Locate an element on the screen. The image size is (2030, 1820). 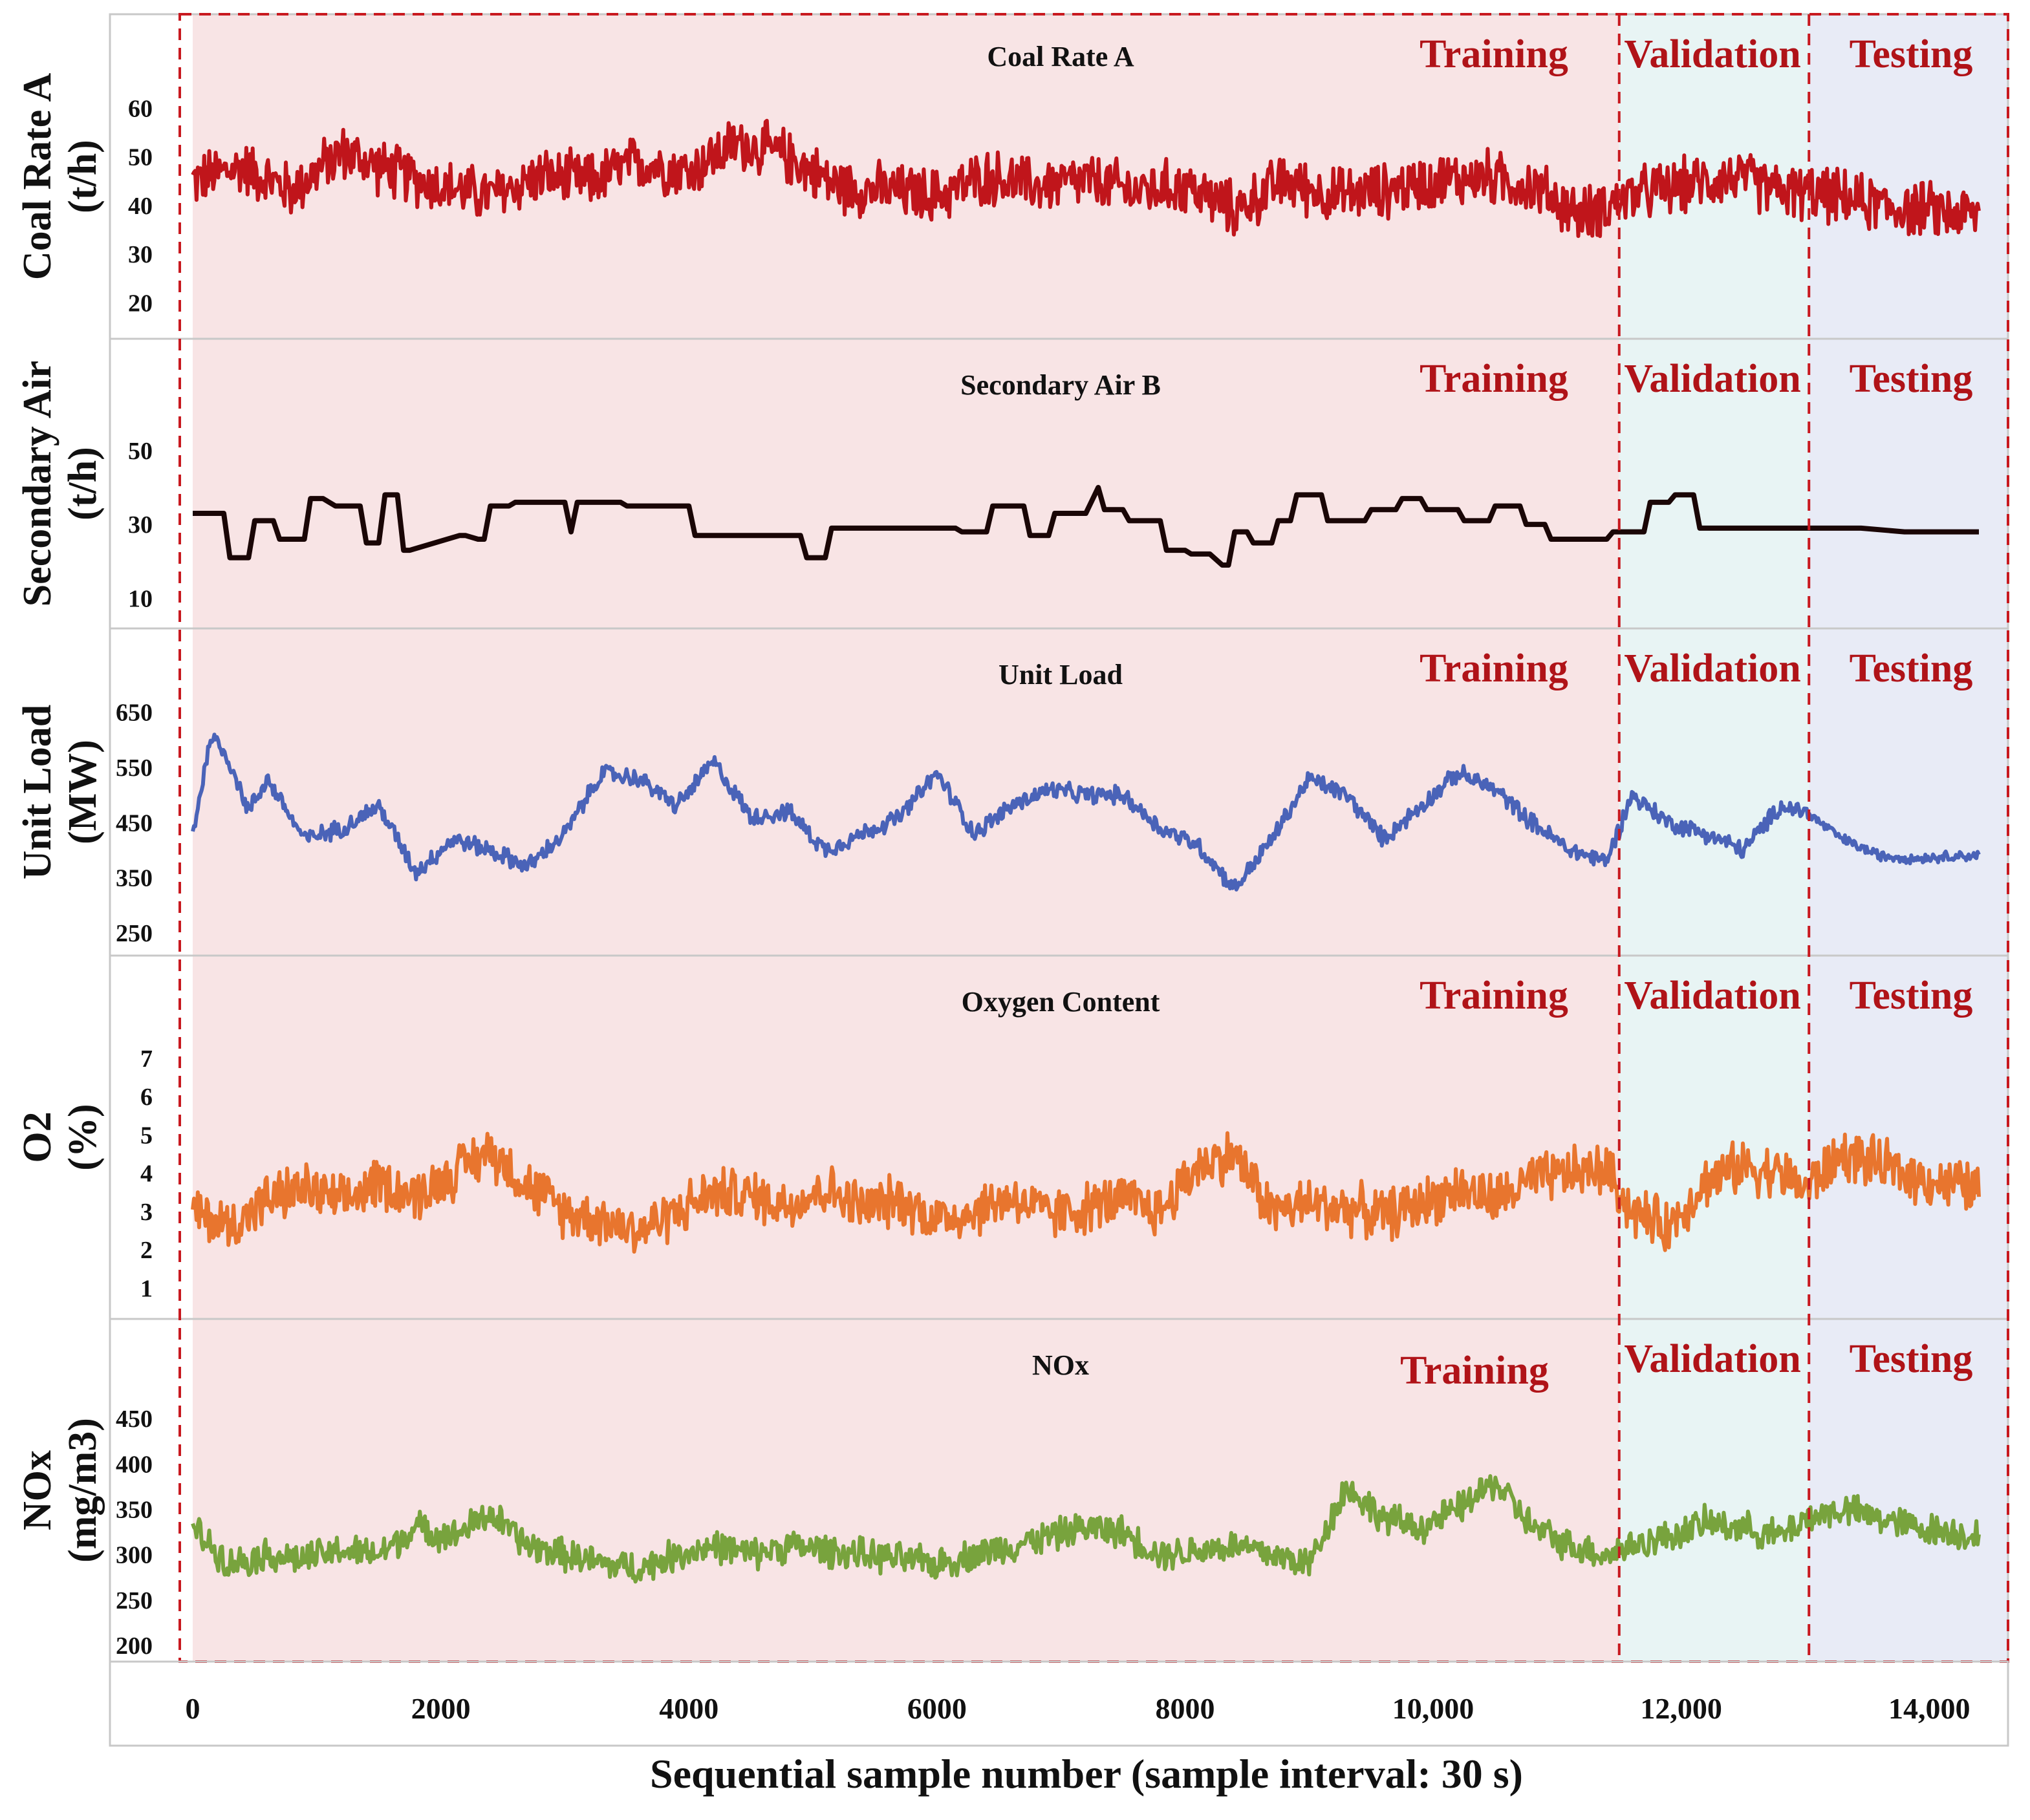
x-tick-label: 12,000 is located at coordinates (1681, 1708).